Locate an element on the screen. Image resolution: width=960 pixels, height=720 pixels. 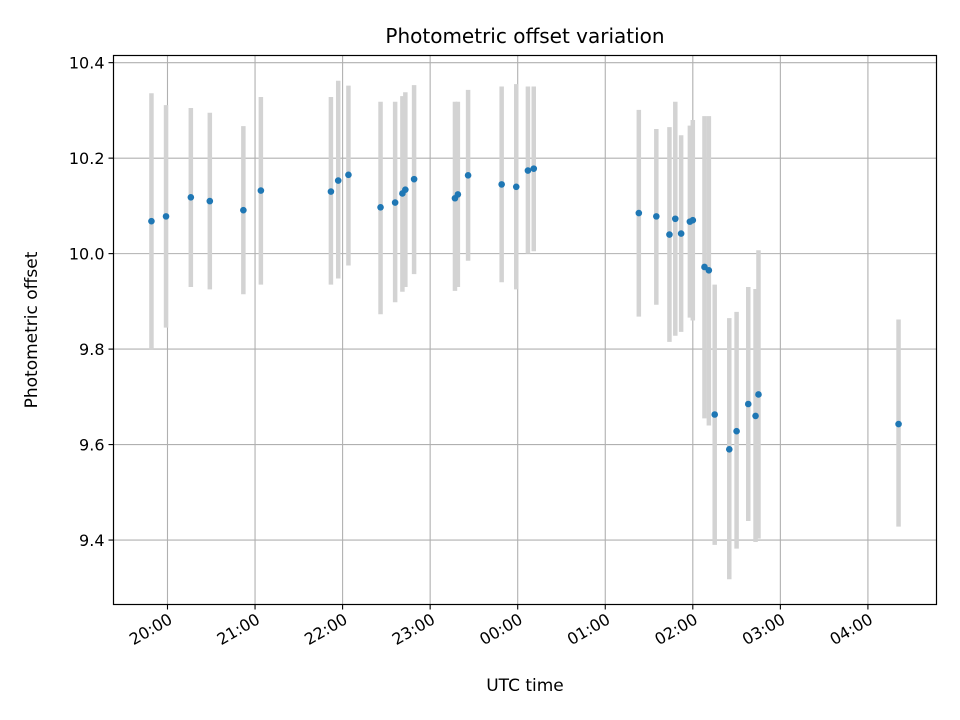
y-tick-label: 9.4 is located at coordinates (91, 540).